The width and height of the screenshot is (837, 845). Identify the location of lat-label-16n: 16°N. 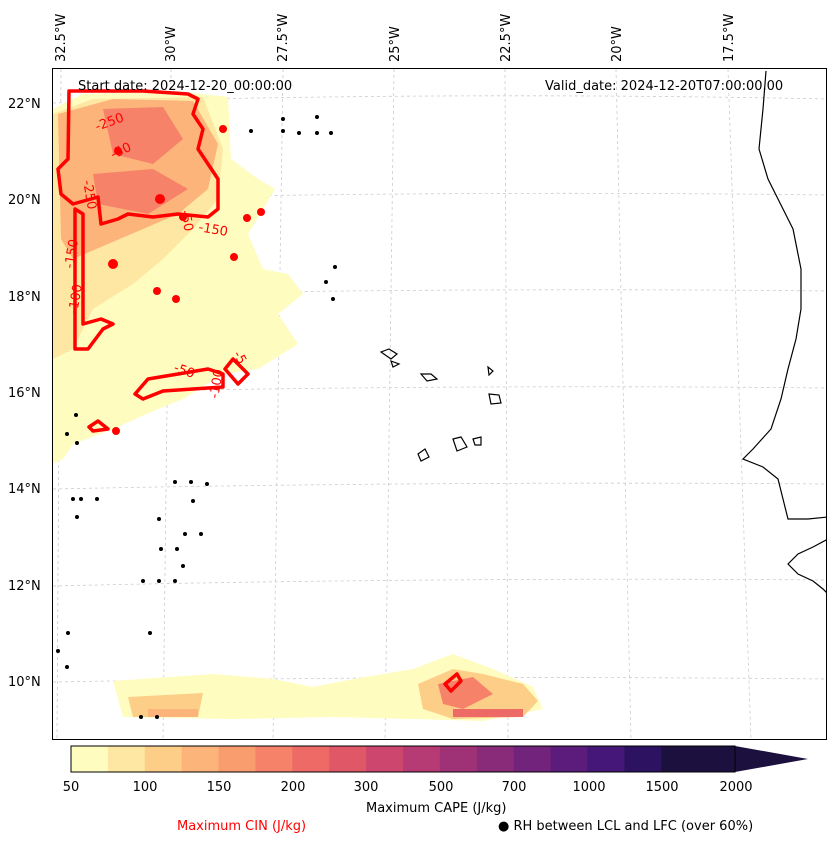
(24, 393).